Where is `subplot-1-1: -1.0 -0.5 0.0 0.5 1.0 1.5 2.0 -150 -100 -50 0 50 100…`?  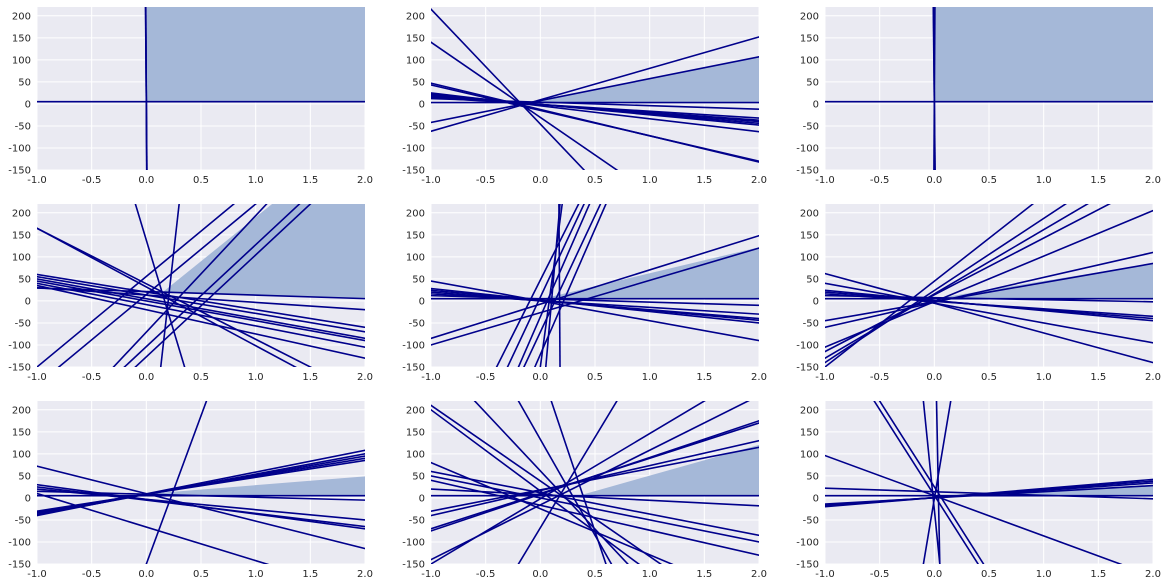
subplot-1-1: -1.0 -0.5 0.0 0.5 1.0 1.5 2.0 -150 -100 -50 0 50 100… is located at coordinates (190, 96).